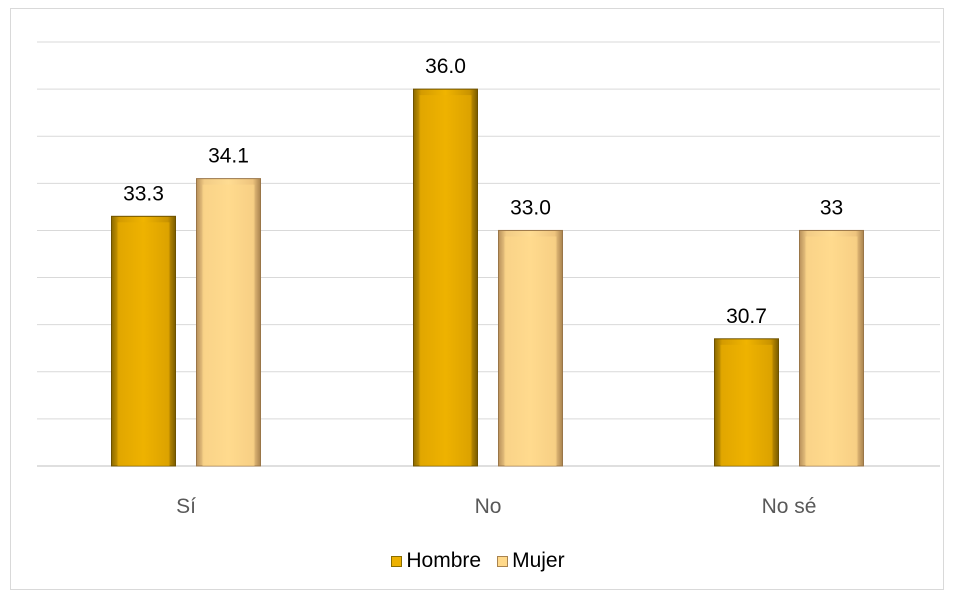  I want to click on legend-item-mujer: Mujer, so click(531, 561).